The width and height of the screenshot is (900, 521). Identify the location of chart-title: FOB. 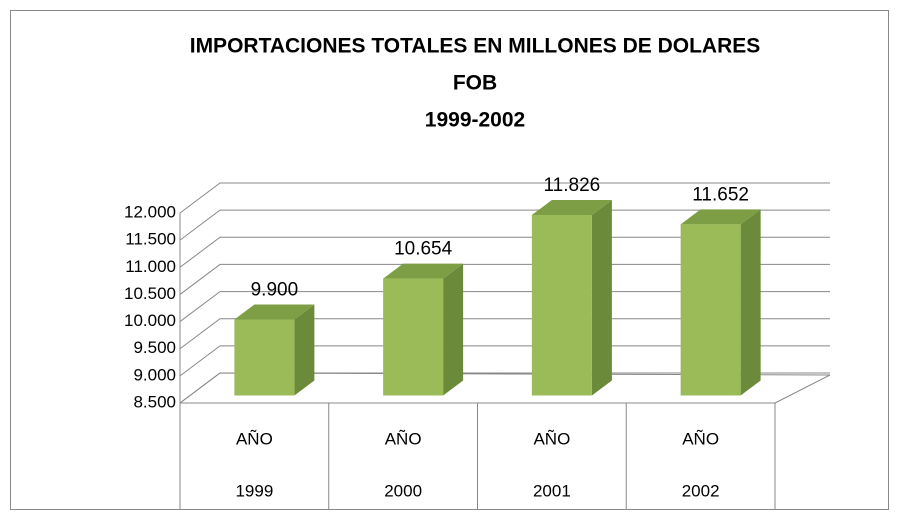
(475, 83).